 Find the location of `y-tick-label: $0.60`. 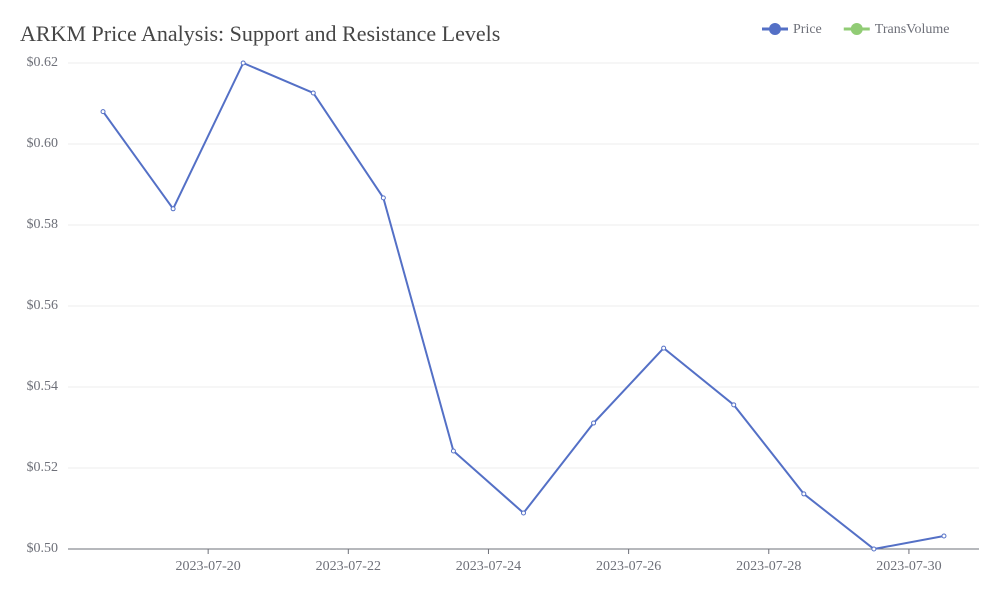

y-tick-label: $0.60 is located at coordinates (43, 143).